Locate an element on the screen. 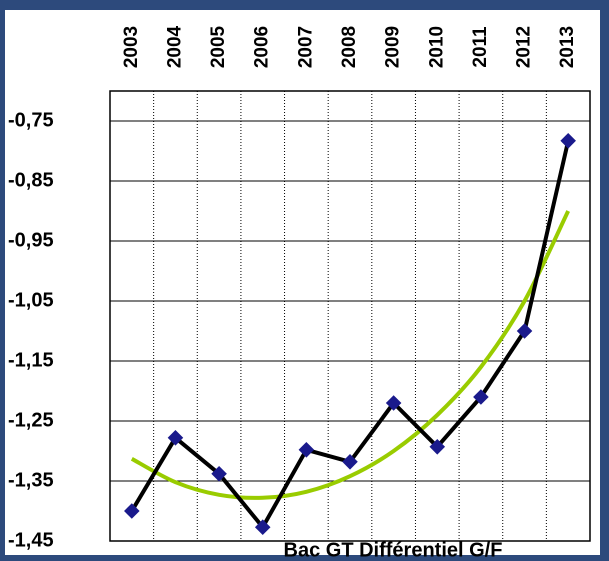 This screenshot has height=561, width=609. y-tick-label: -1,35 is located at coordinates (31, 480).